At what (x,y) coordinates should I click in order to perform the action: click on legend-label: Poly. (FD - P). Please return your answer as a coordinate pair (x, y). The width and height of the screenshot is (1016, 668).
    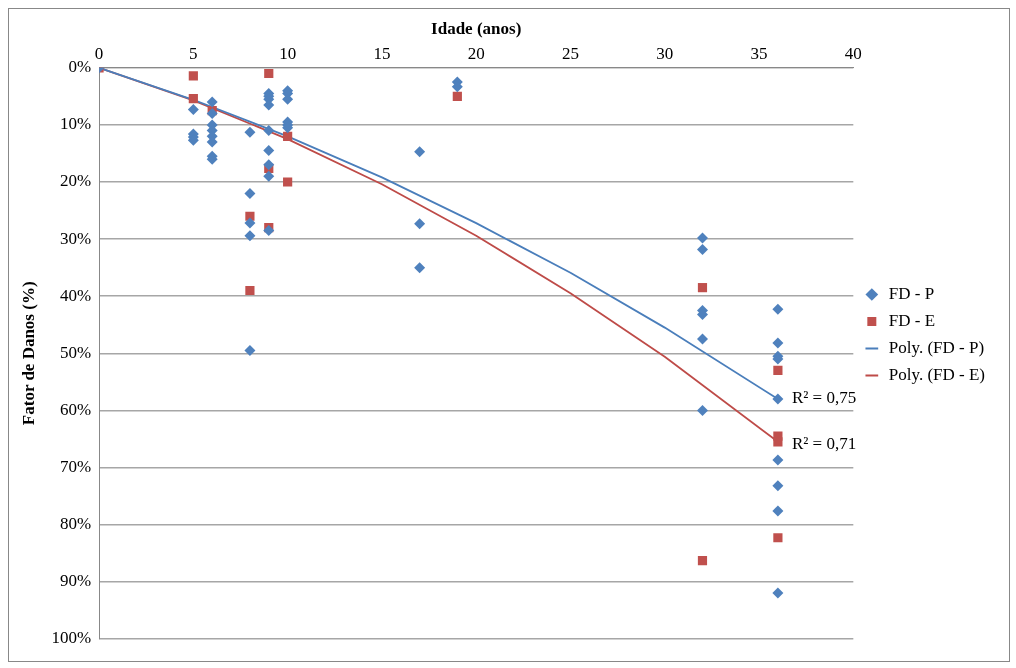
    Looking at the image, I should click on (936, 347).